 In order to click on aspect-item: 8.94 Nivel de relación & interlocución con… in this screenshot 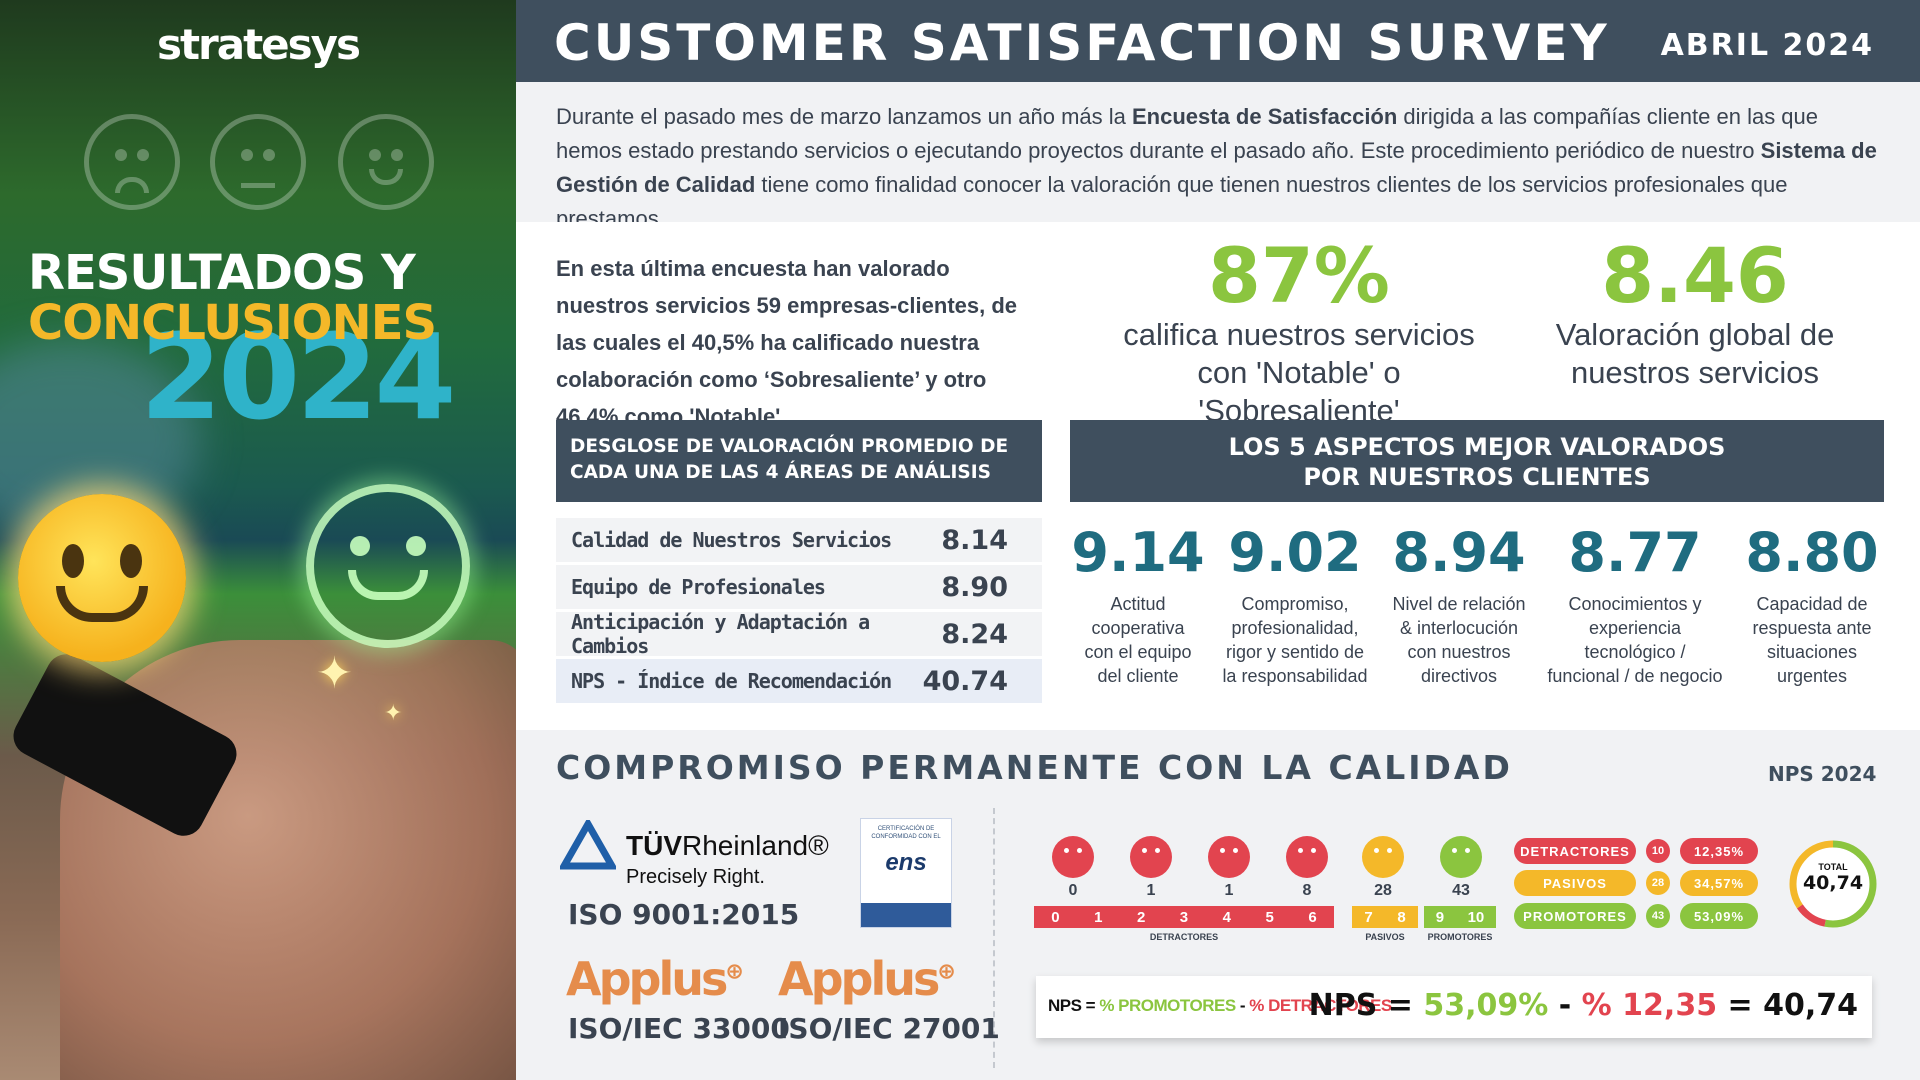, I will do `click(1459, 605)`.